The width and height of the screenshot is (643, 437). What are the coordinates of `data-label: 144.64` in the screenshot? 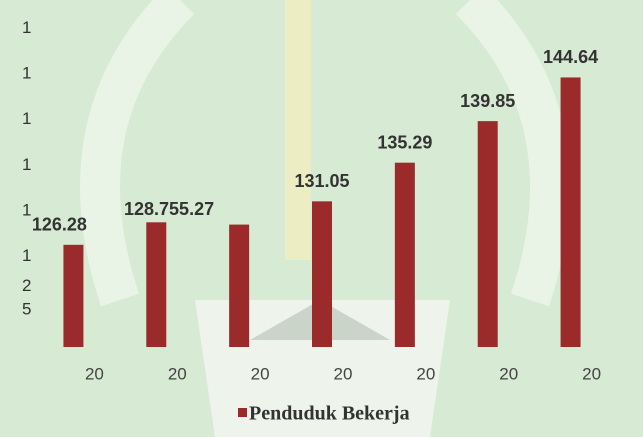 It's located at (570, 57).